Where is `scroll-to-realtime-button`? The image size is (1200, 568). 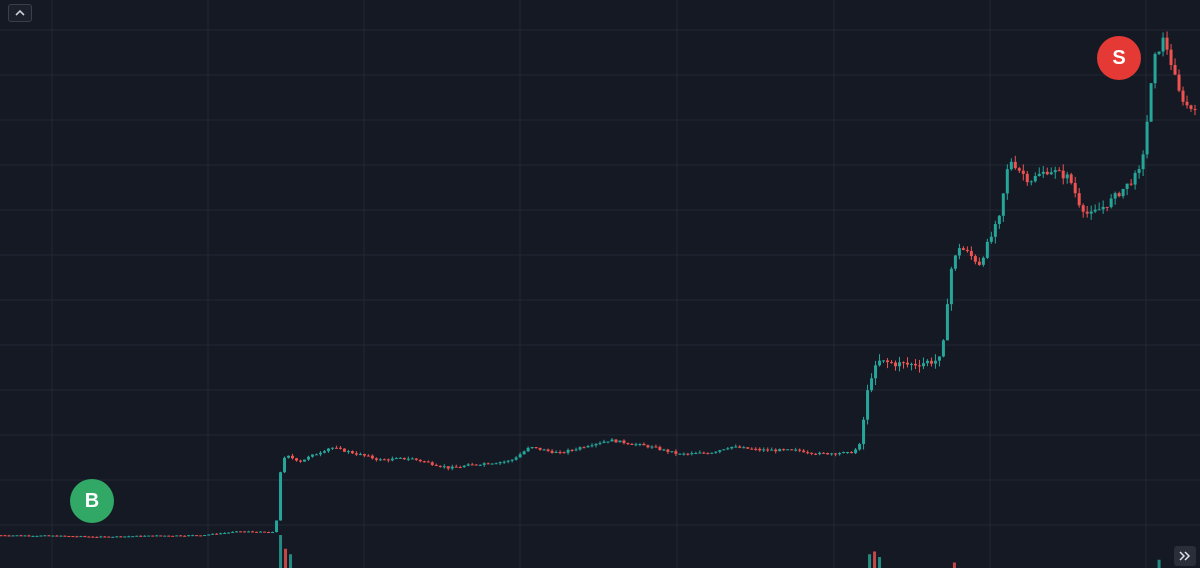
scroll-to-realtime-button is located at coordinates (1185, 556).